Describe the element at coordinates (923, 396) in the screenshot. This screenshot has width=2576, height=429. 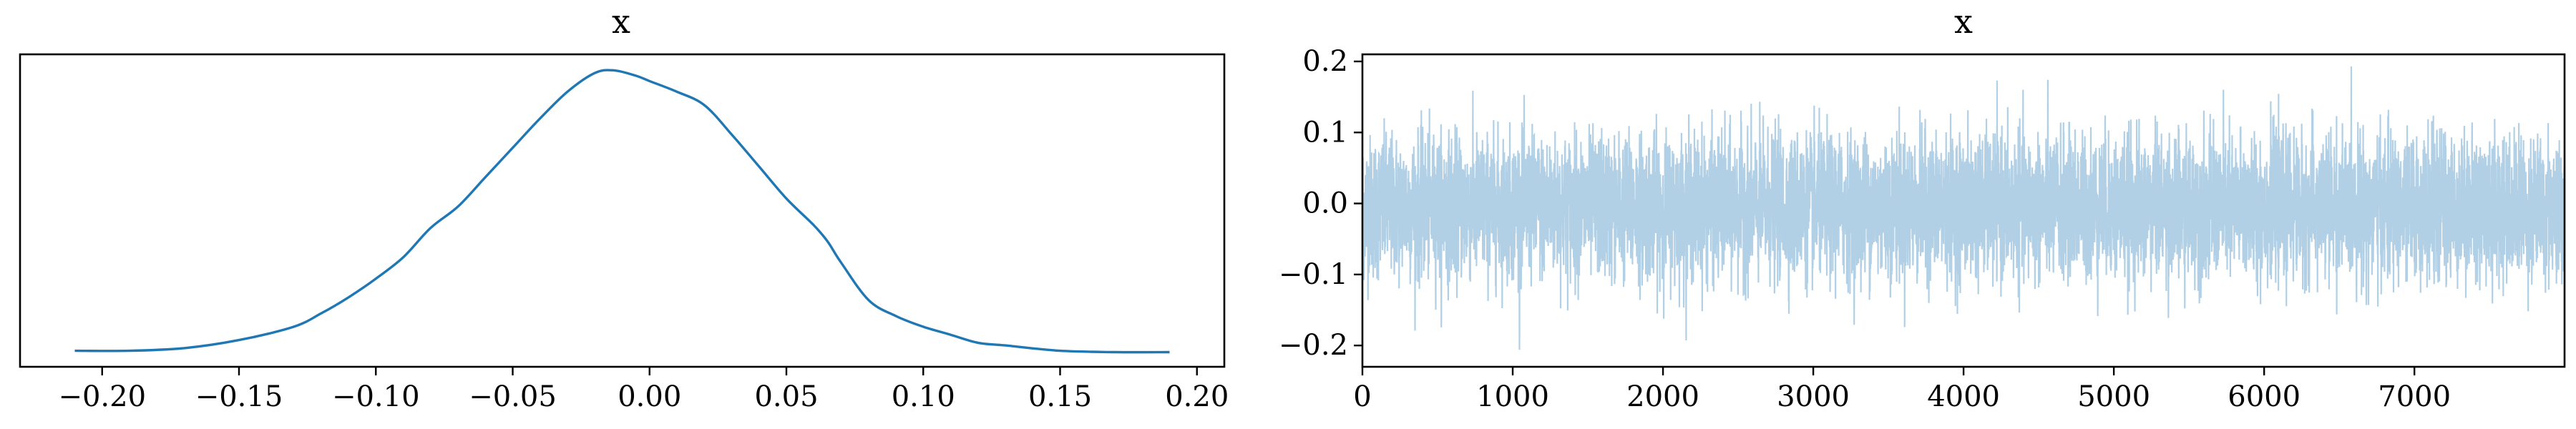
I see `density-x-tick-label: 0.10` at that location.